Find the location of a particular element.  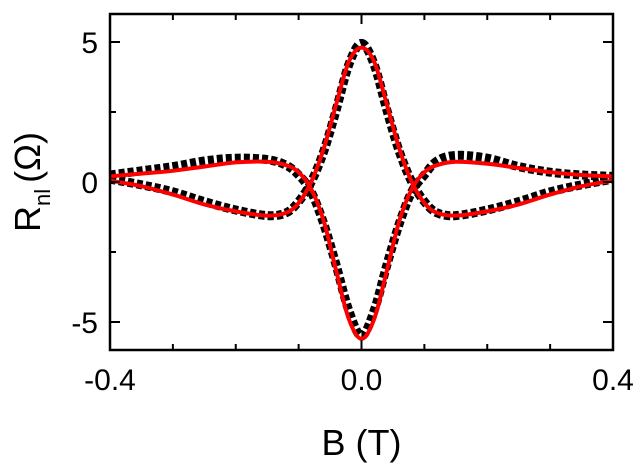

y-tick-label: 5 is located at coordinates (89, 43).